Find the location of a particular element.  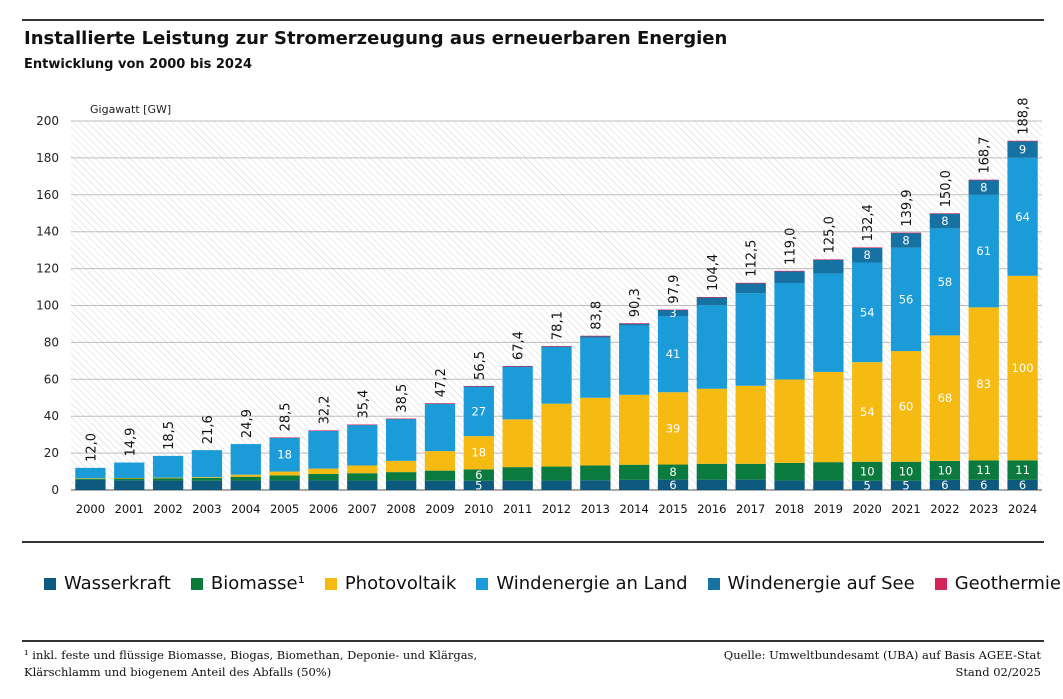

segment-value-label: 60 is located at coordinates (906, 406).